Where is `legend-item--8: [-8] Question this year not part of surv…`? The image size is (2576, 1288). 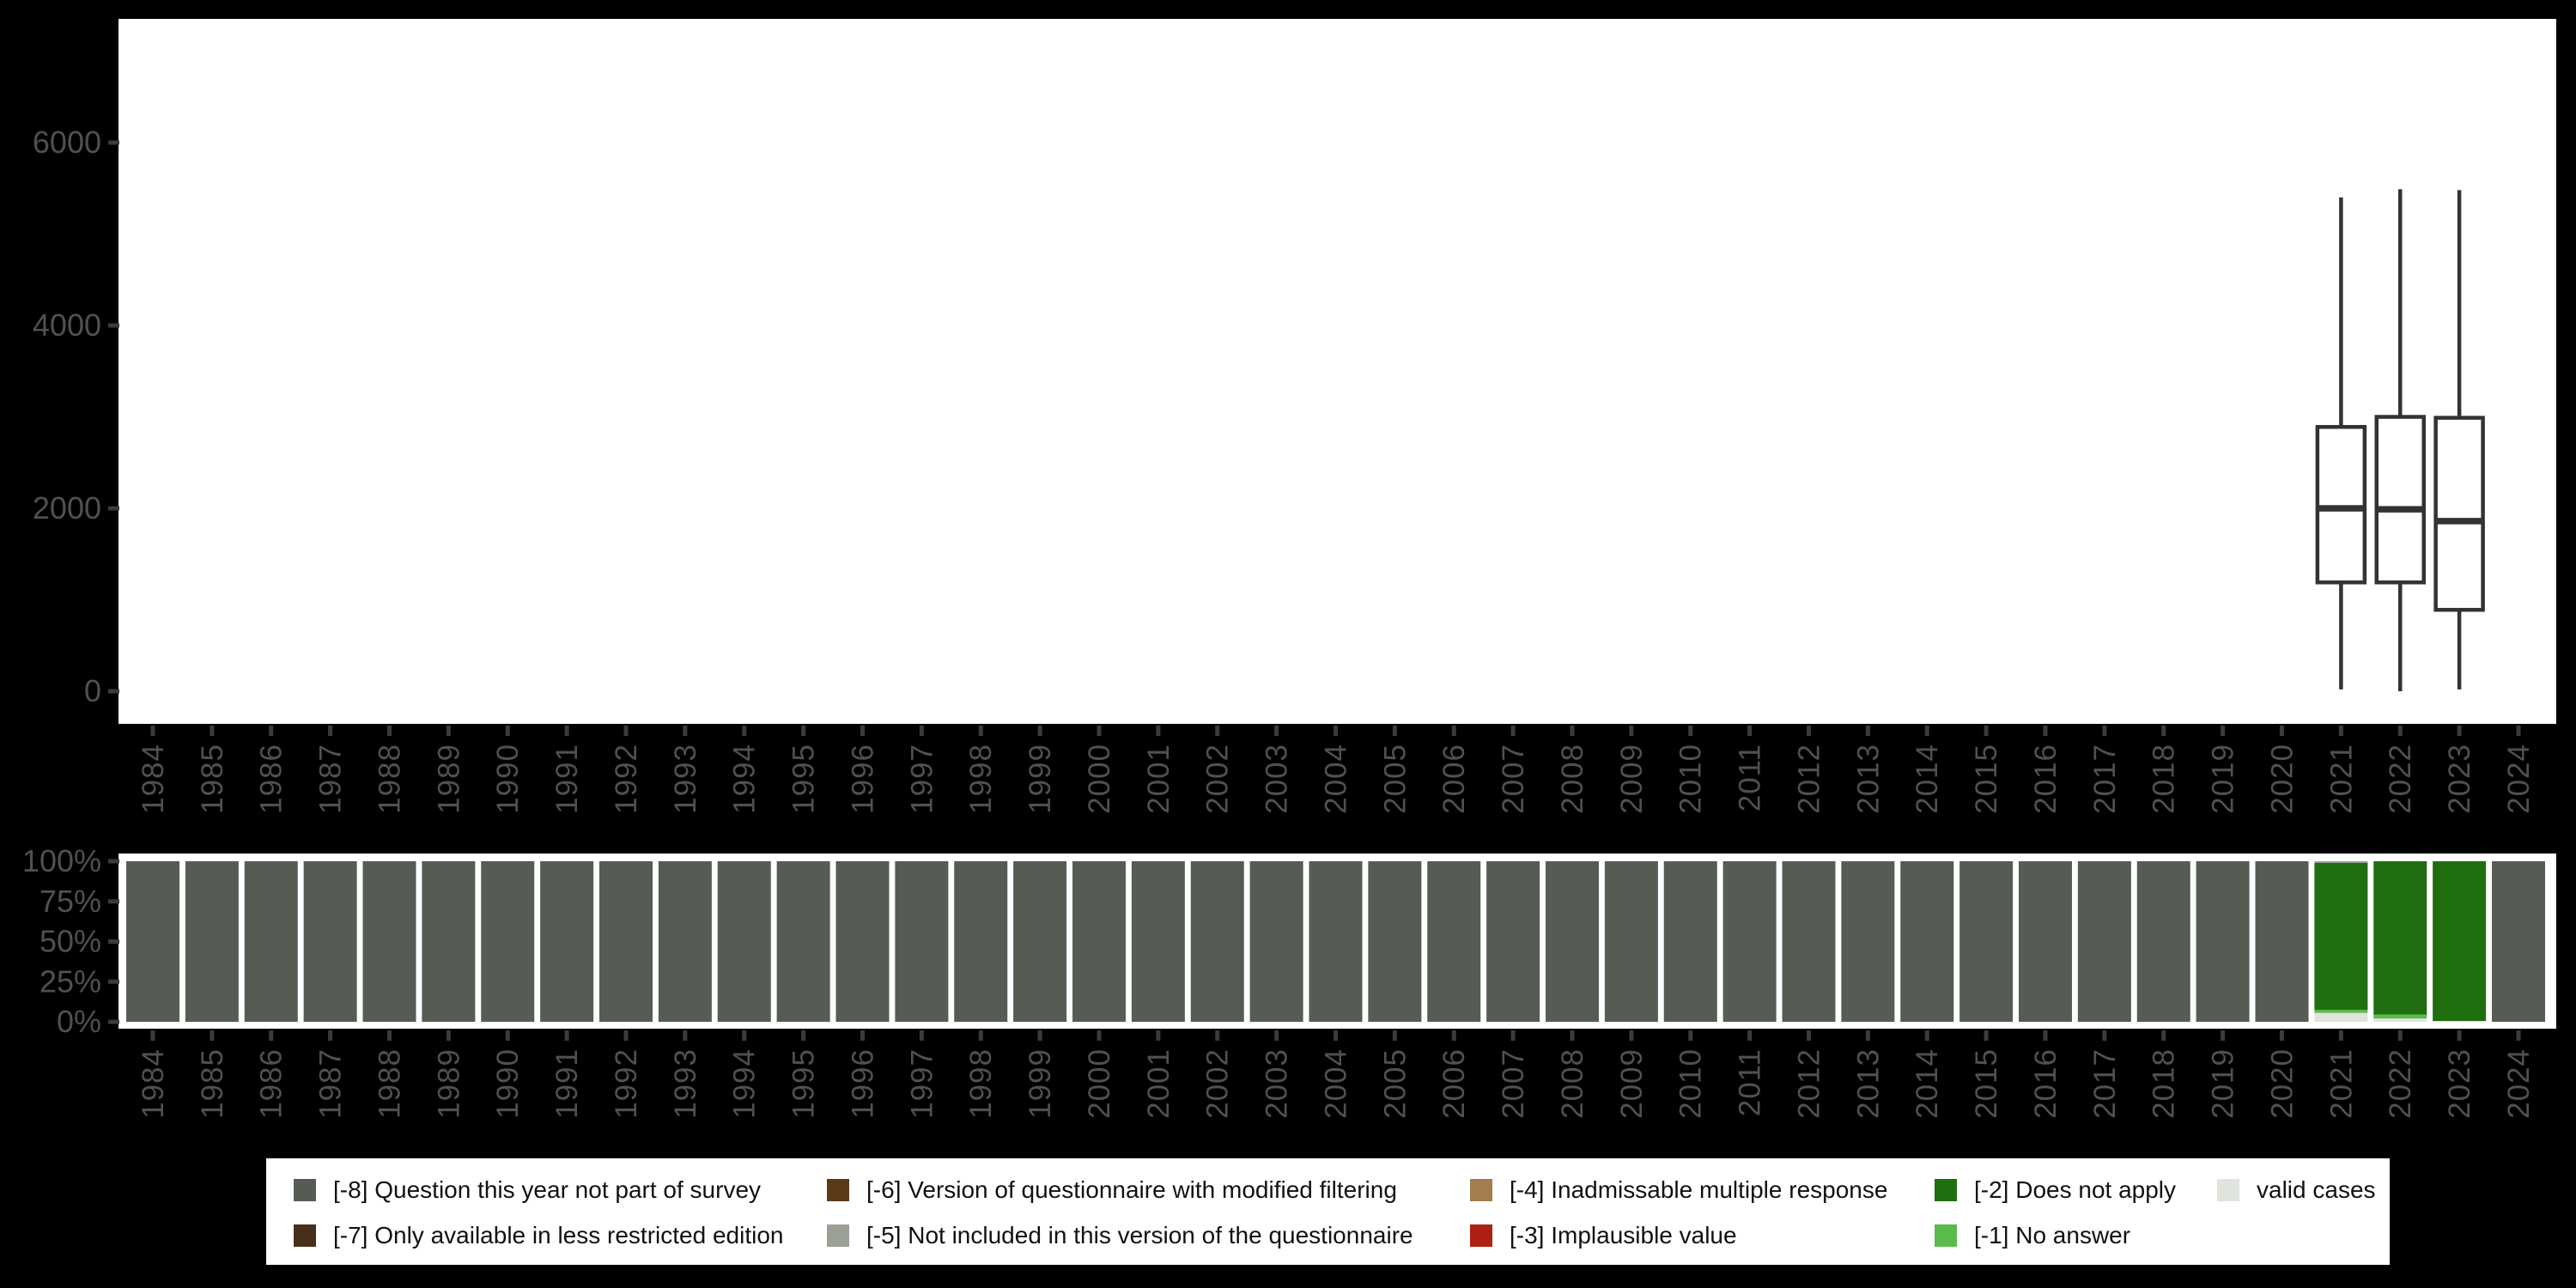 legend-item--8: [-8] Question this year not part of surv… is located at coordinates (527, 1190).